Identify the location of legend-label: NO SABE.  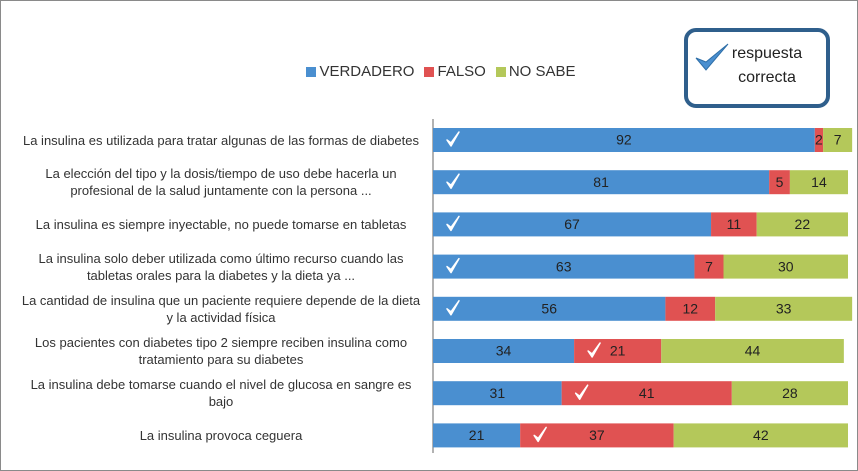
(542, 71).